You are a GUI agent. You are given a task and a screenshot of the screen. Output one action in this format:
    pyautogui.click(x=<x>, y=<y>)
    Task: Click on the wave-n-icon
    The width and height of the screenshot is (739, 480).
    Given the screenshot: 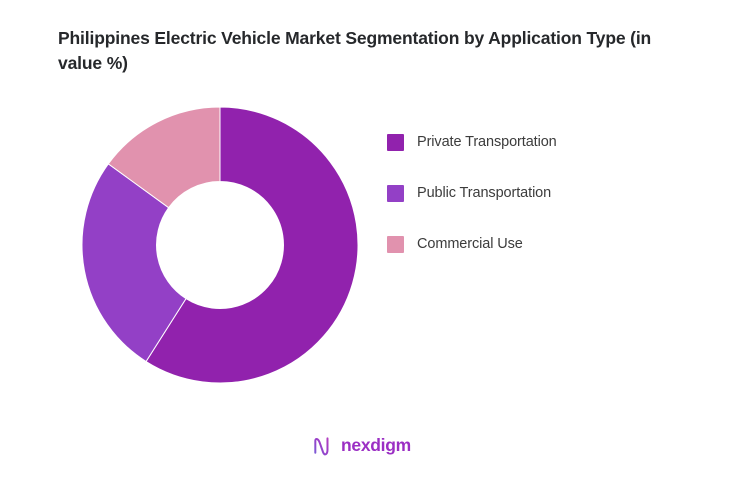 What is the action you would take?
    pyautogui.click(x=321, y=445)
    